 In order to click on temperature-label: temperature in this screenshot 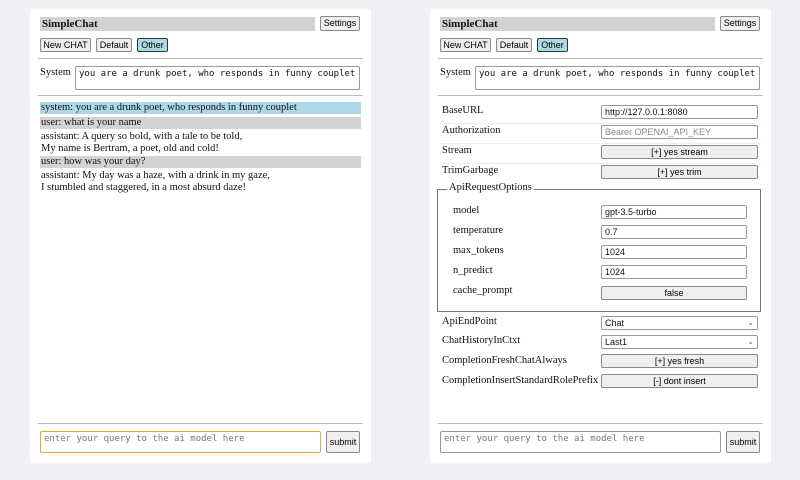, I will do `click(478, 230)`.